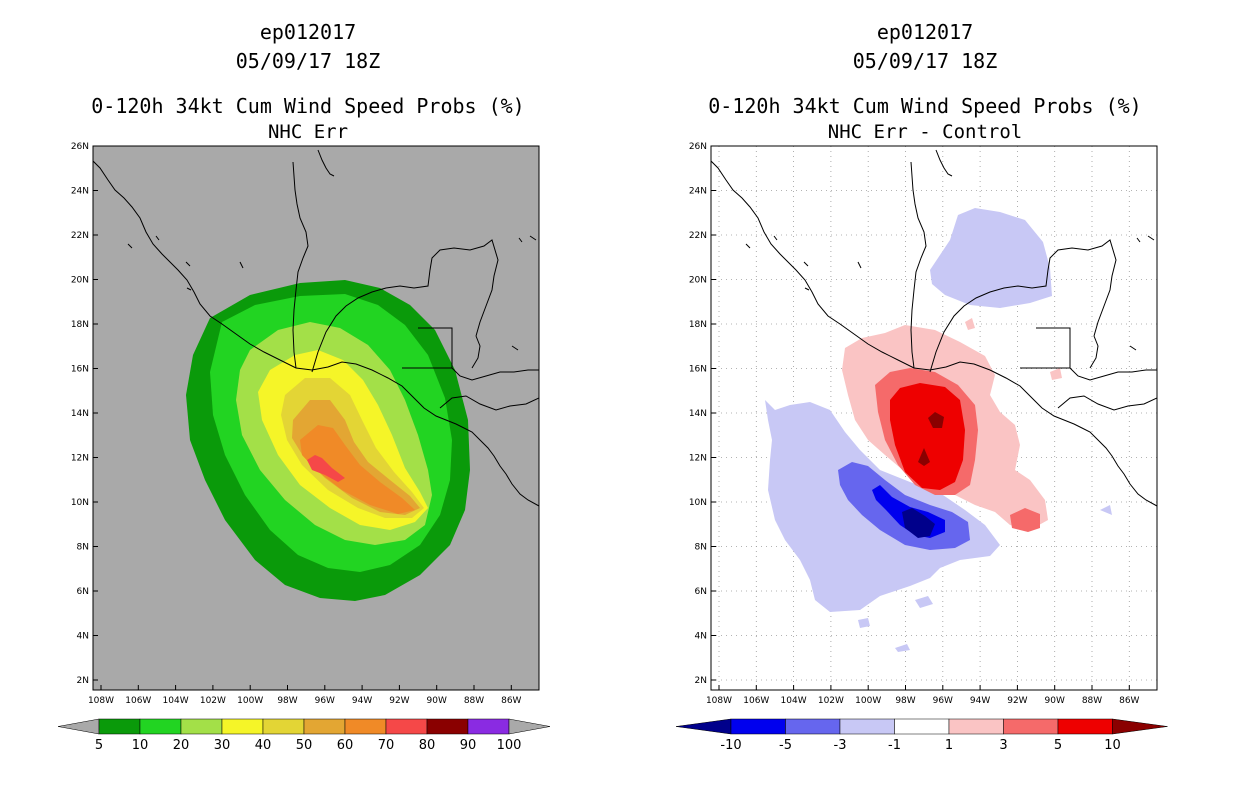 The image size is (1236, 800). What do you see at coordinates (250, 701) in the screenshot?
I see `lon-label: 100W` at bounding box center [250, 701].